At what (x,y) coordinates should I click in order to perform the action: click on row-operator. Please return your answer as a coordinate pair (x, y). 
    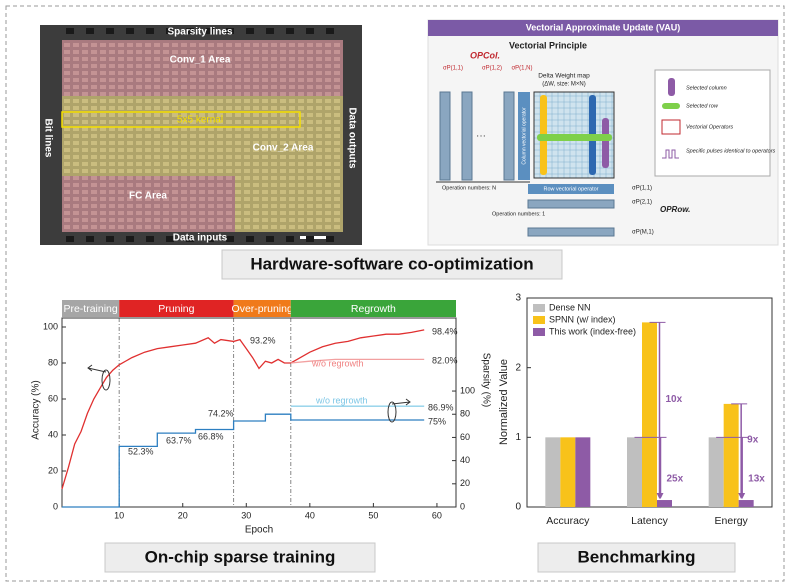
    Looking at the image, I should click on (571, 189).